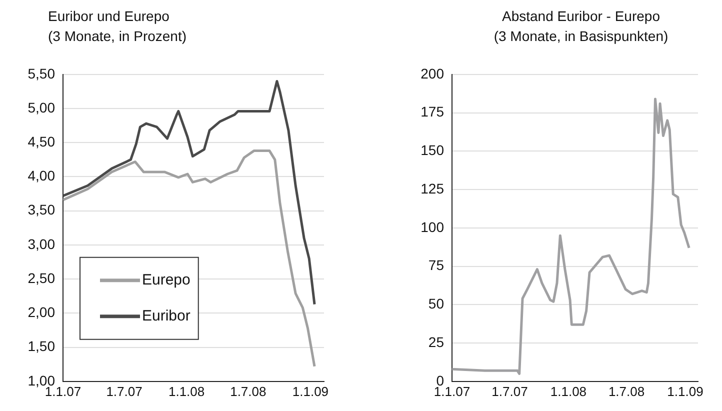 The height and width of the screenshot is (411, 722). What do you see at coordinates (118, 36) in the screenshot?
I see `chart-subtitle: (3 Monate, in Prozent)` at bounding box center [118, 36].